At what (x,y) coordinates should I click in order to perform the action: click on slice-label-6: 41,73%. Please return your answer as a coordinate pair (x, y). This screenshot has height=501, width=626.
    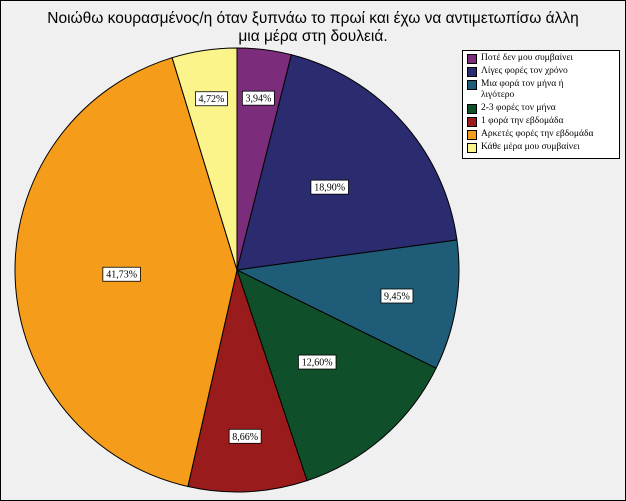
    Looking at the image, I should click on (121, 274).